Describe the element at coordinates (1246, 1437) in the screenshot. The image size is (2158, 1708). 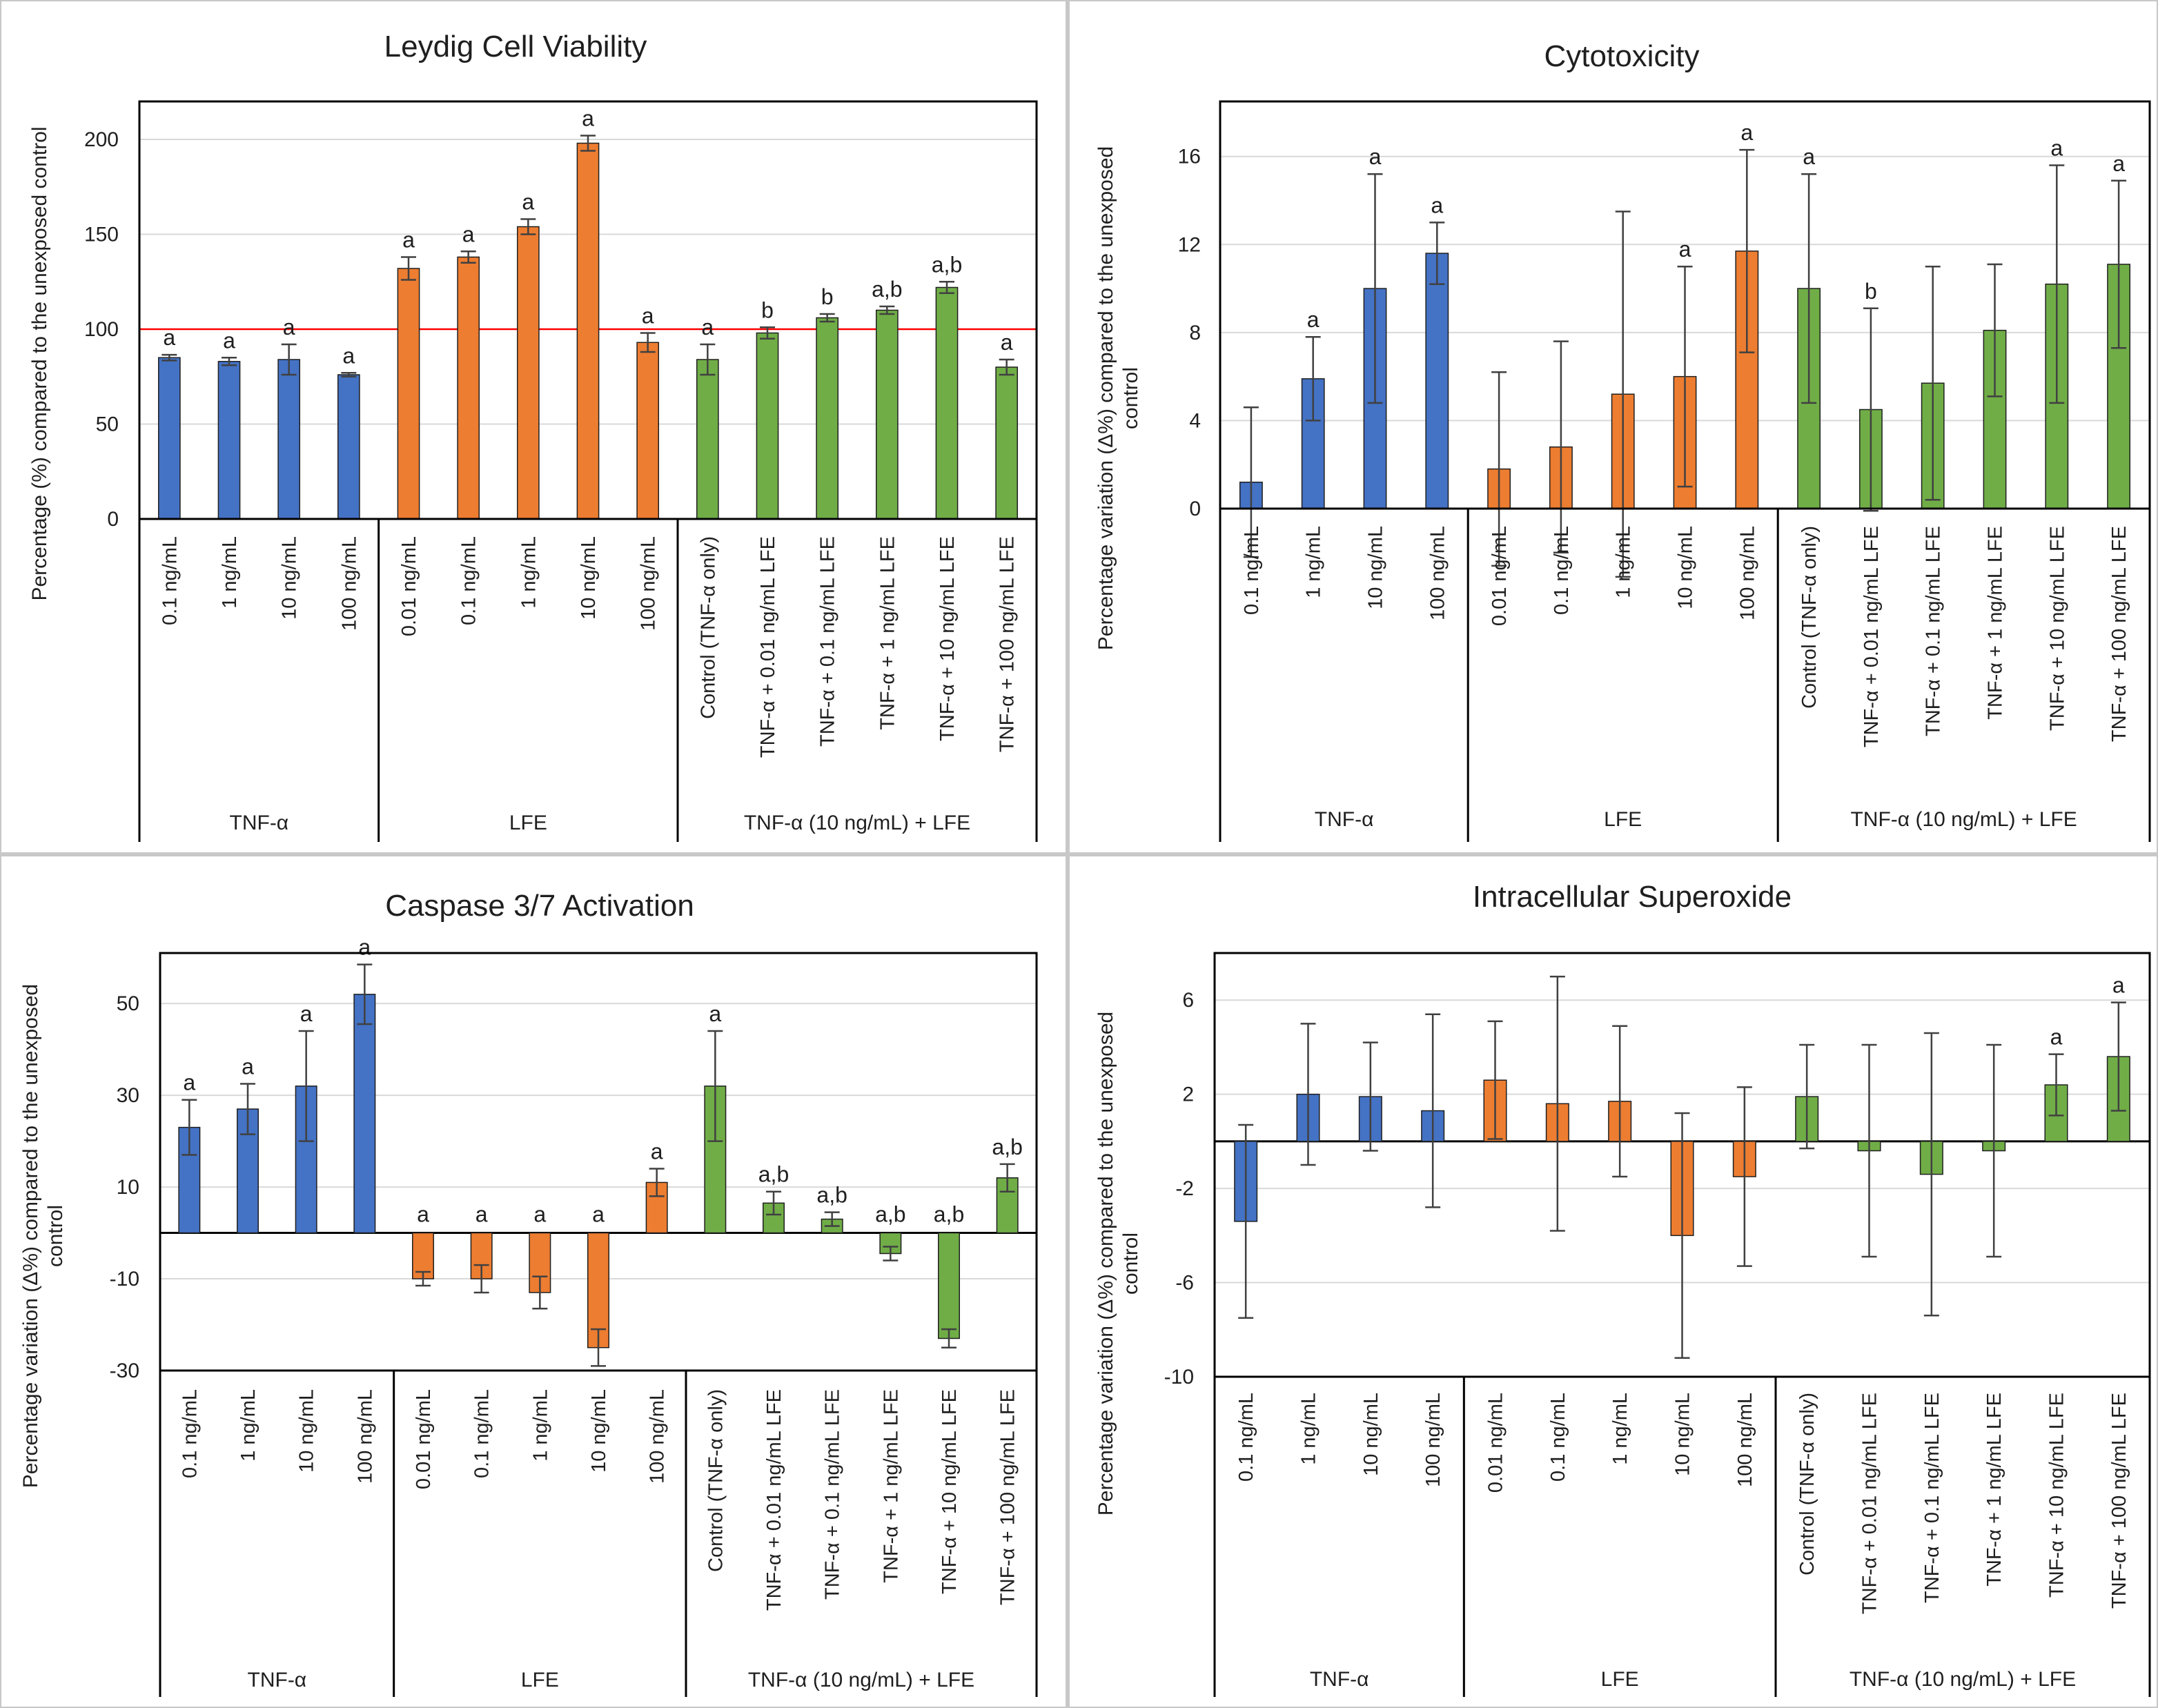
I see `x-category-label: 0.1 ng/mL` at that location.